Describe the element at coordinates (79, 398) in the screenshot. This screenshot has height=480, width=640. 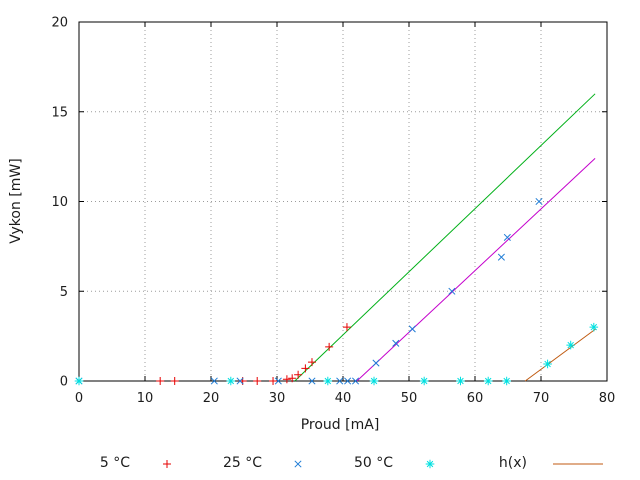
I see `x-tick-label: 0` at that location.